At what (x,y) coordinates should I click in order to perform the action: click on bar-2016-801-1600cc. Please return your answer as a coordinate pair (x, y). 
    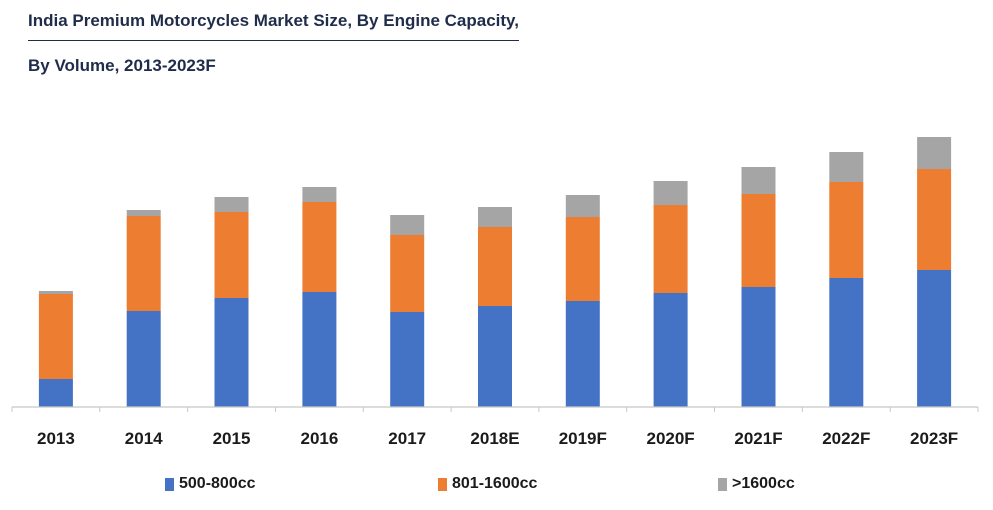
    Looking at the image, I should click on (319, 247).